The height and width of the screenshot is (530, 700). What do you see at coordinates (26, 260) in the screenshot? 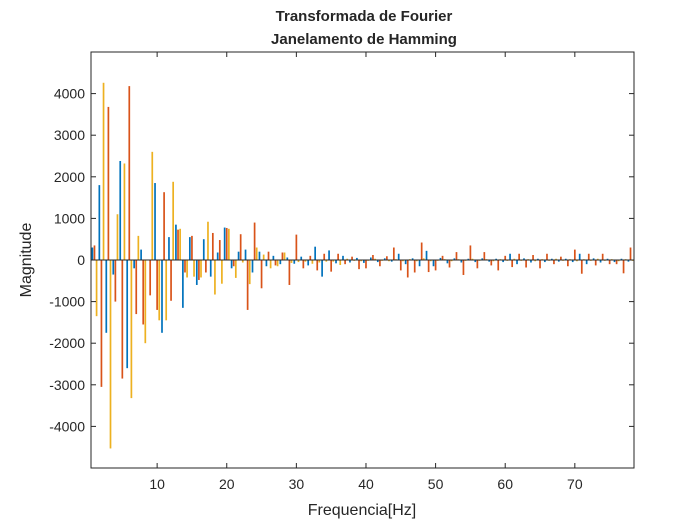
I see `y-axis-label: Magnitude` at bounding box center [26, 260].